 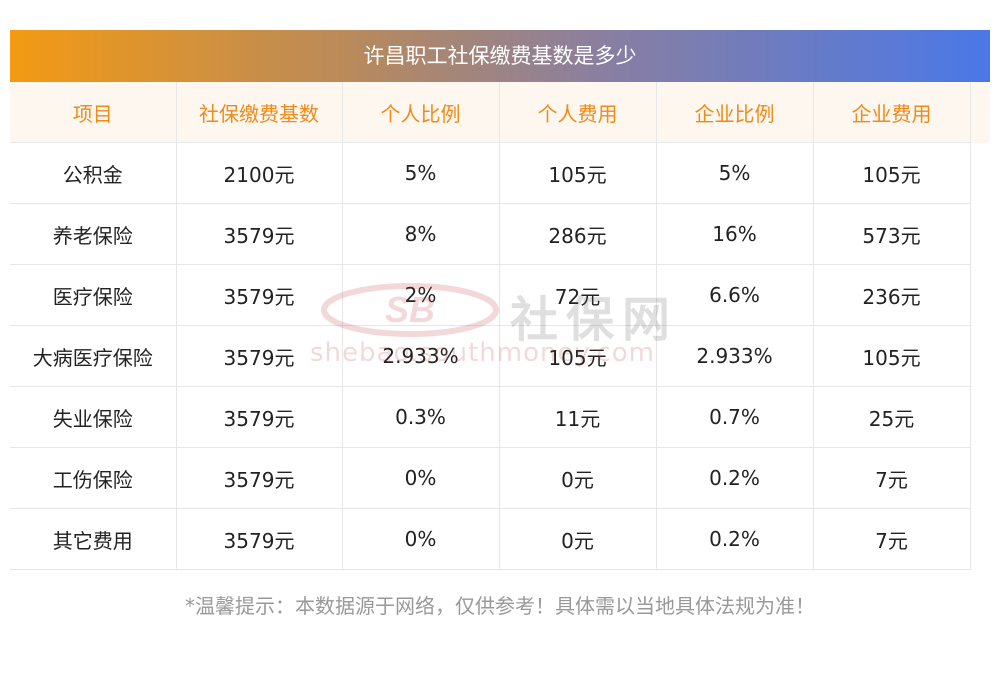 What do you see at coordinates (421, 417) in the screenshot?
I see `table-cell: 0.3%` at bounding box center [421, 417].